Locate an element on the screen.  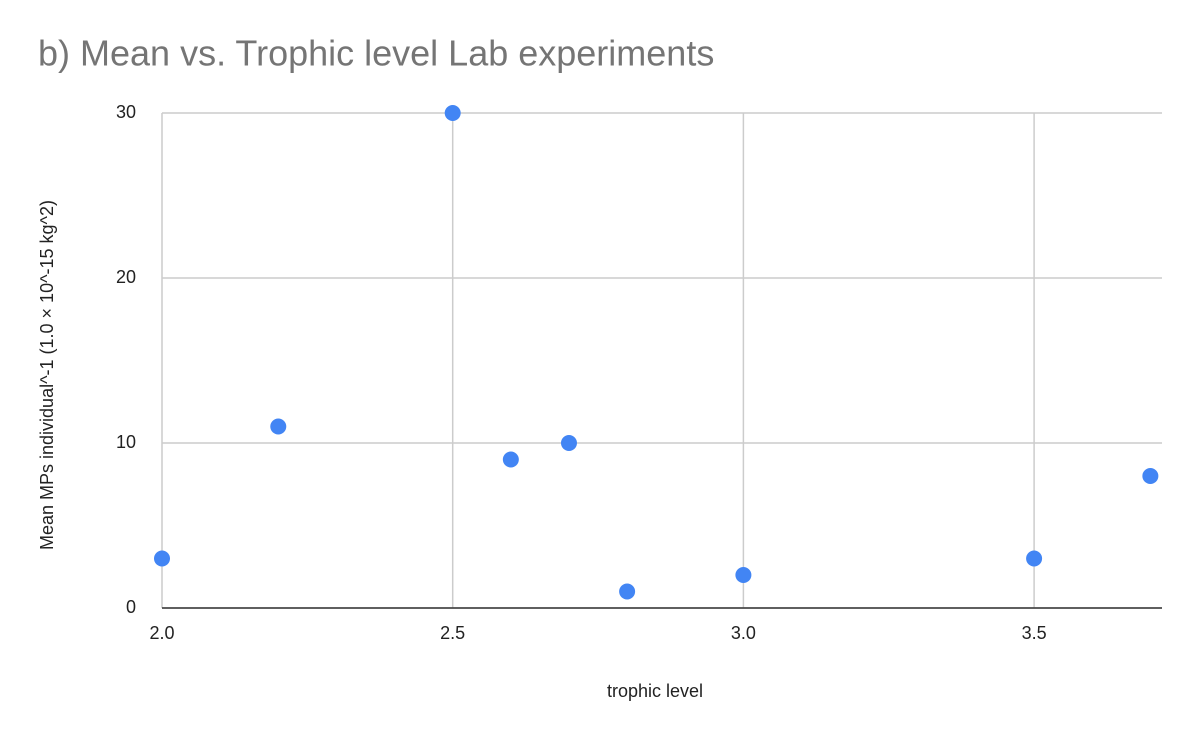
y-tick-label: 20 is located at coordinates (126, 277).